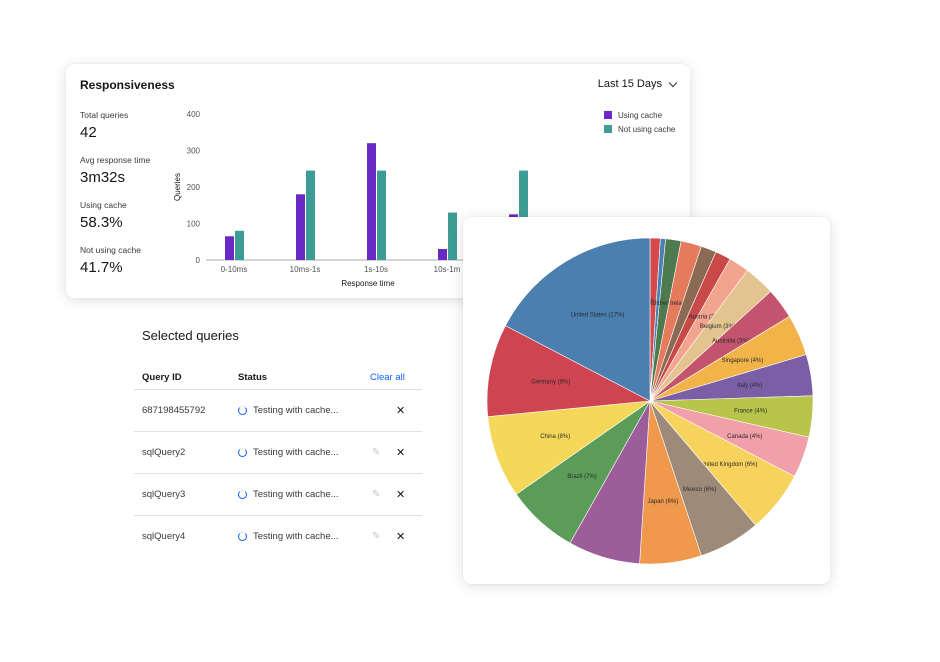 This screenshot has height=662, width=940. What do you see at coordinates (234, 269) in the screenshot?
I see `x-tick-label: 0-10ms` at bounding box center [234, 269].